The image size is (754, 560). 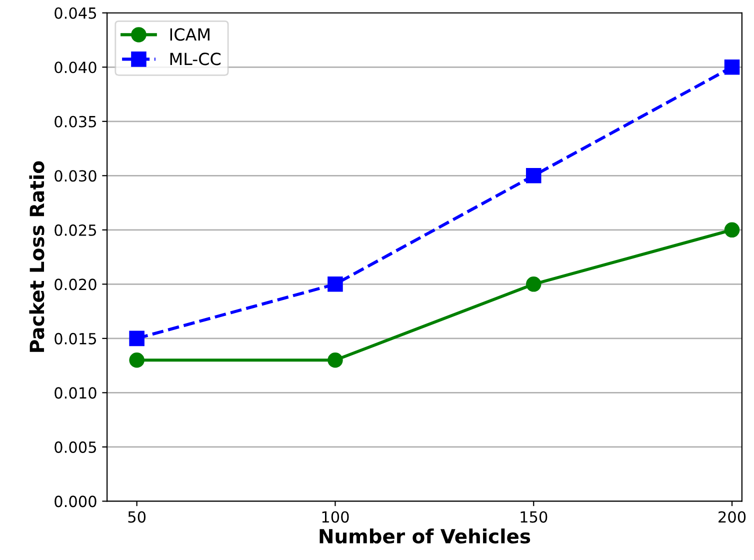 What do you see at coordinates (534, 517) in the screenshot?
I see `x-tick-label: 150` at bounding box center [534, 517].